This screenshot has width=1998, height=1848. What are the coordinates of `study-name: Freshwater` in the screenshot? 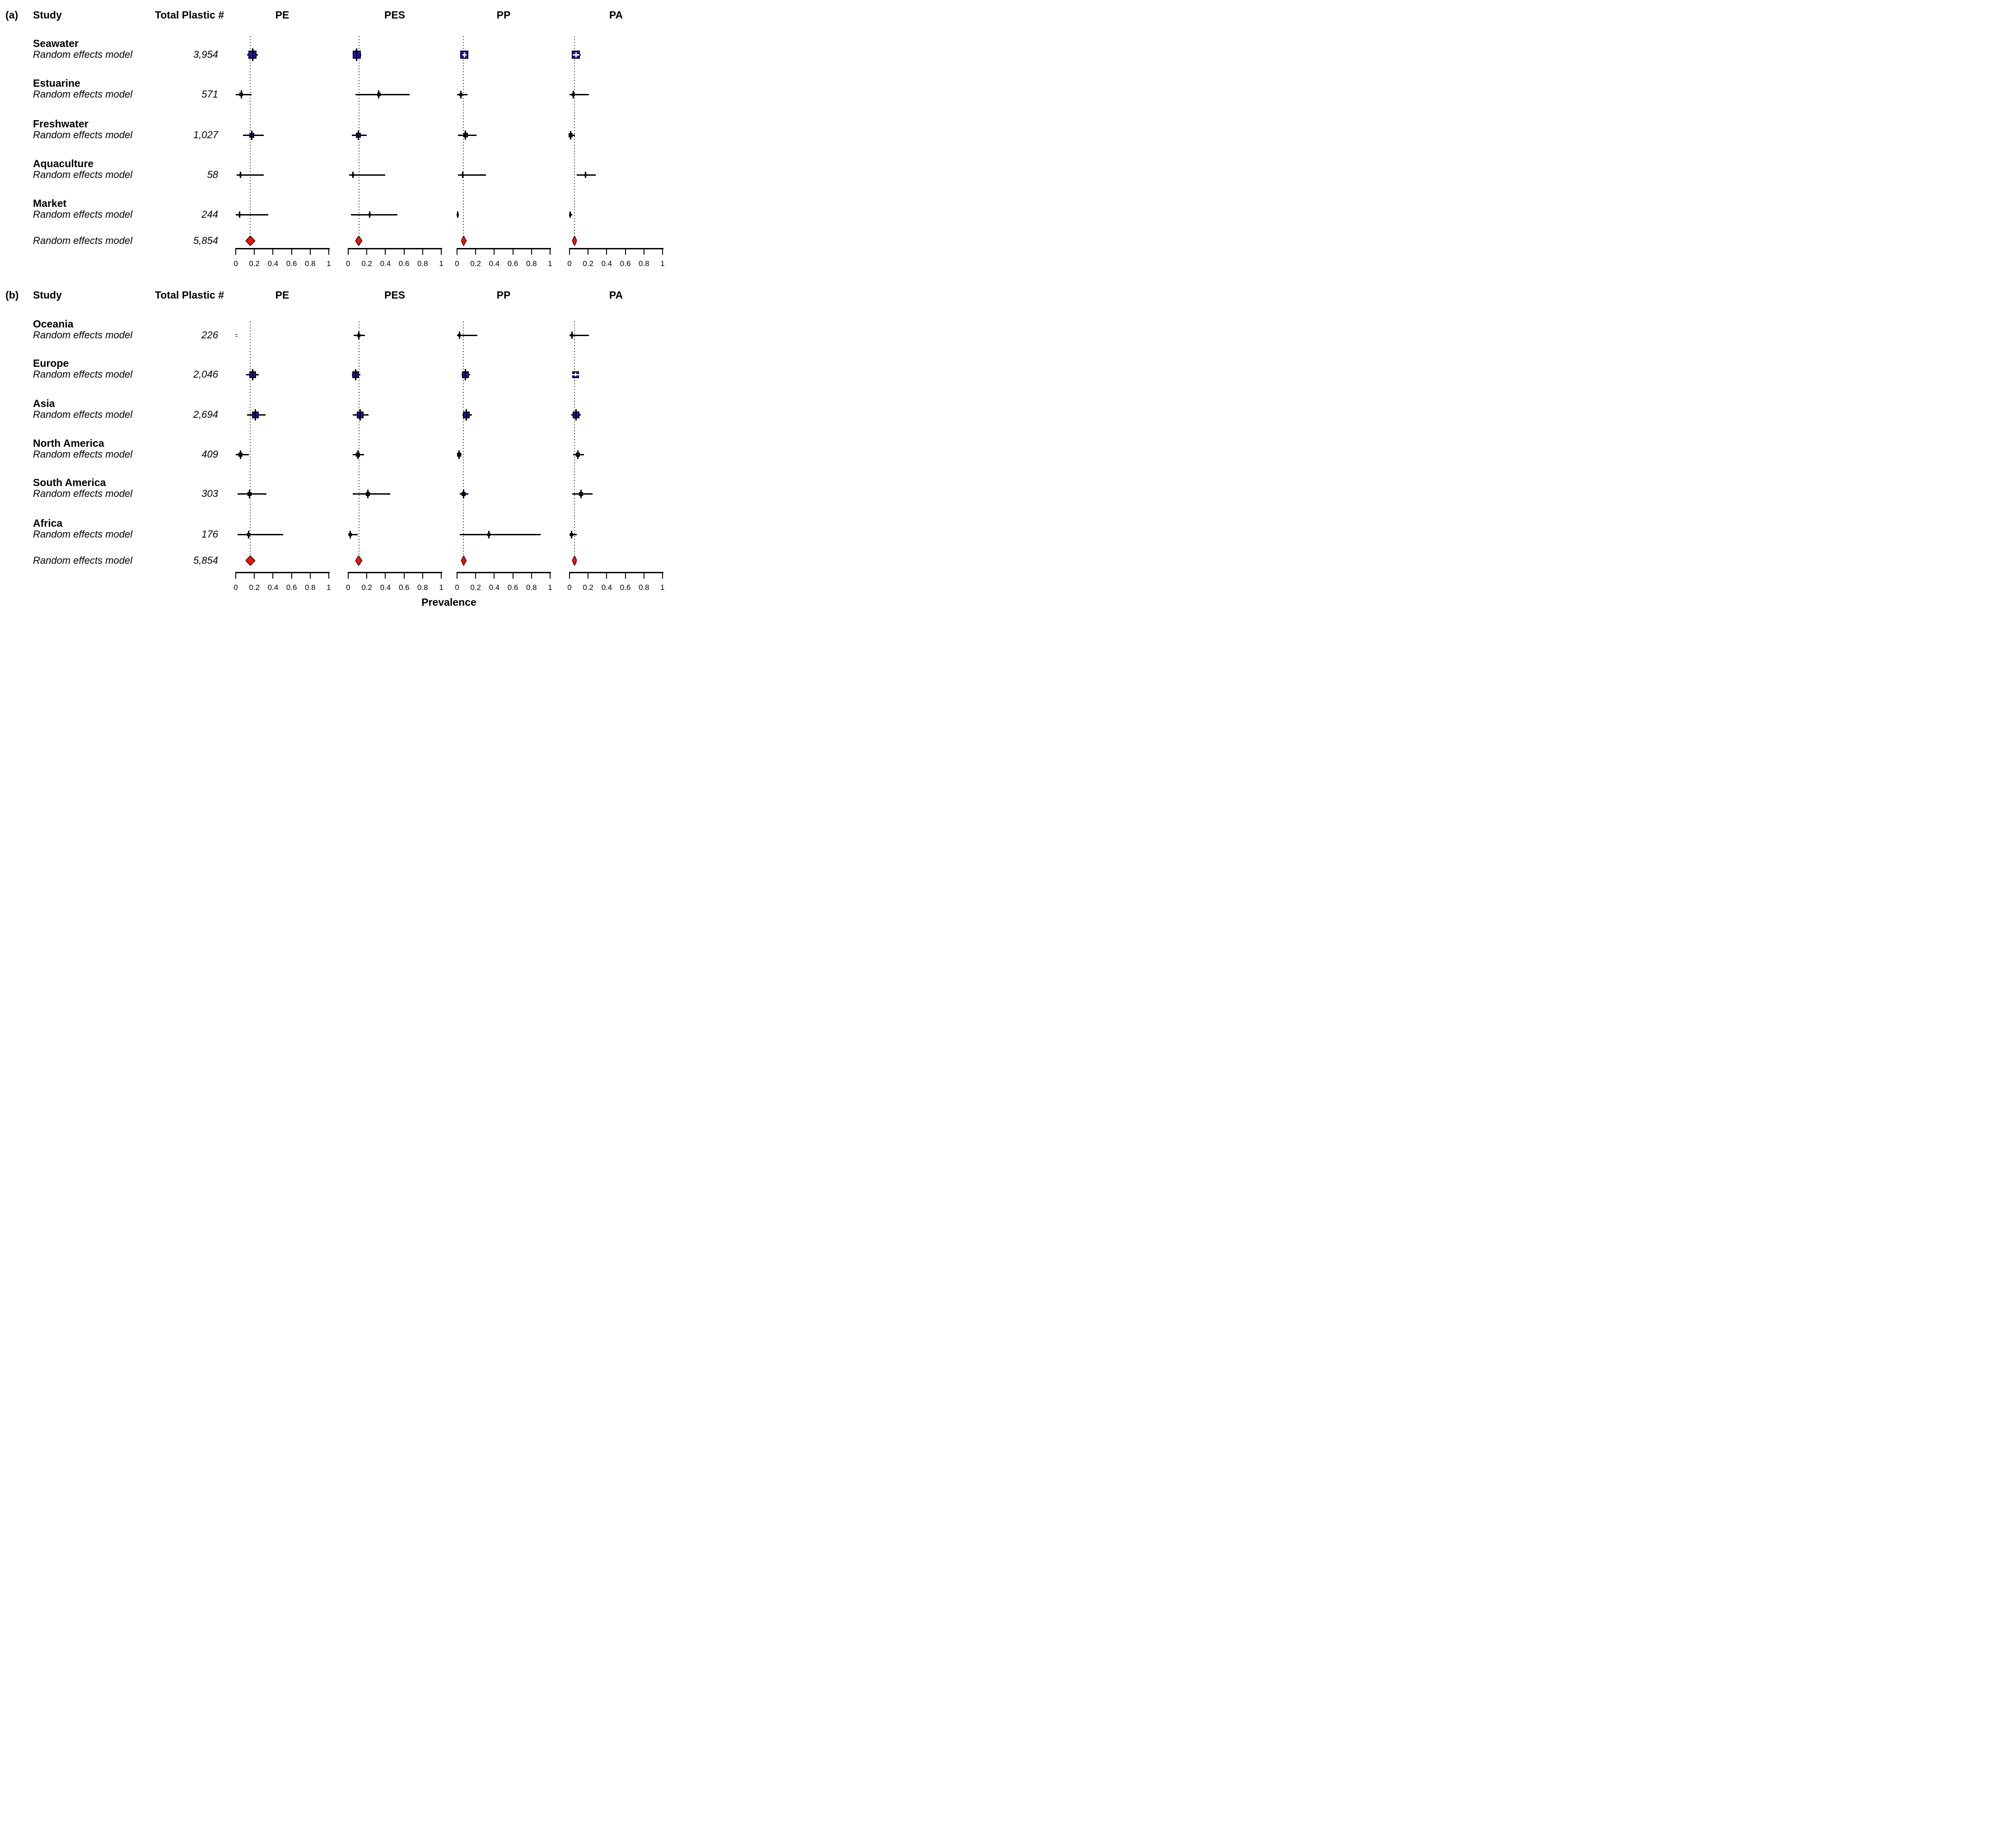 It's located at (61, 124).